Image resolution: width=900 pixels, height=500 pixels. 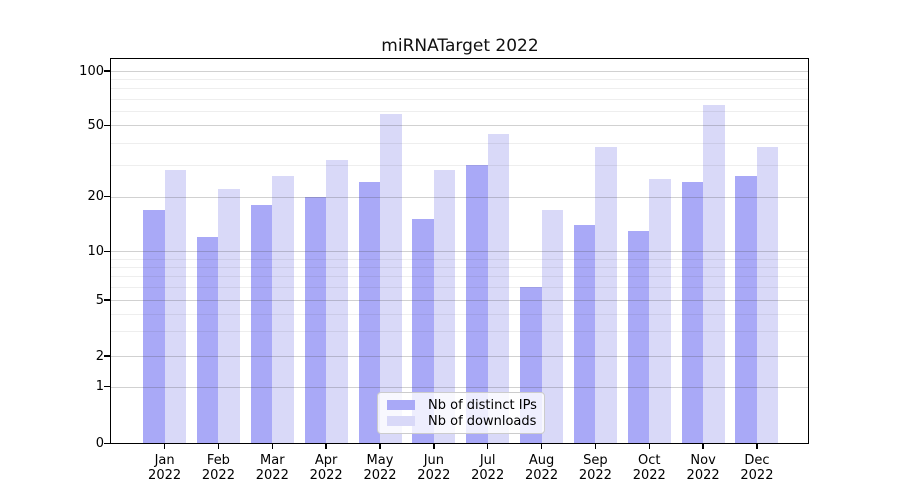 What do you see at coordinates (401, 421) in the screenshot?
I see `legend-swatch-downloads` at bounding box center [401, 421].